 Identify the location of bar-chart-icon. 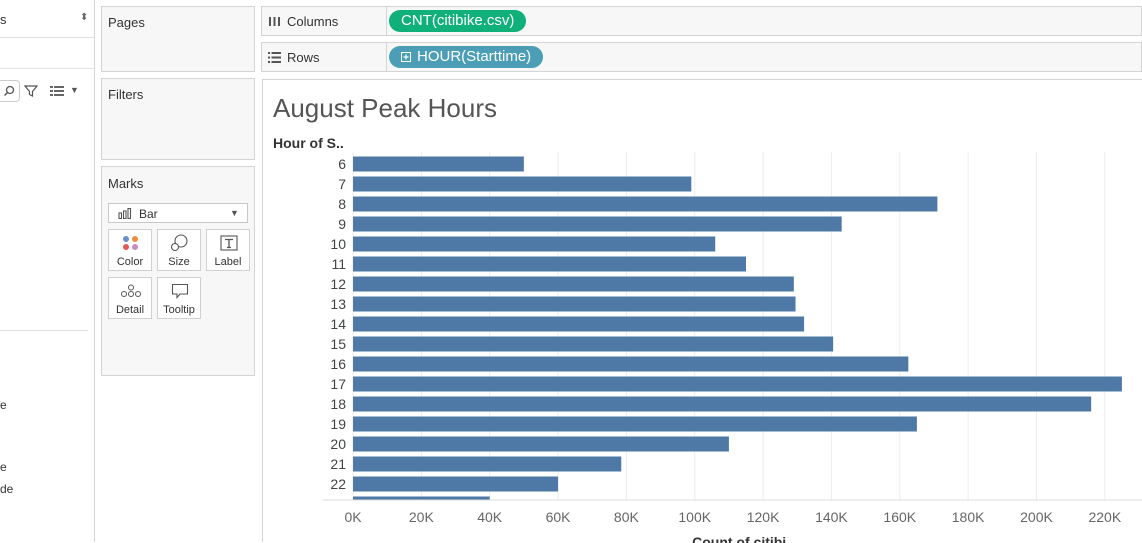
(125, 213).